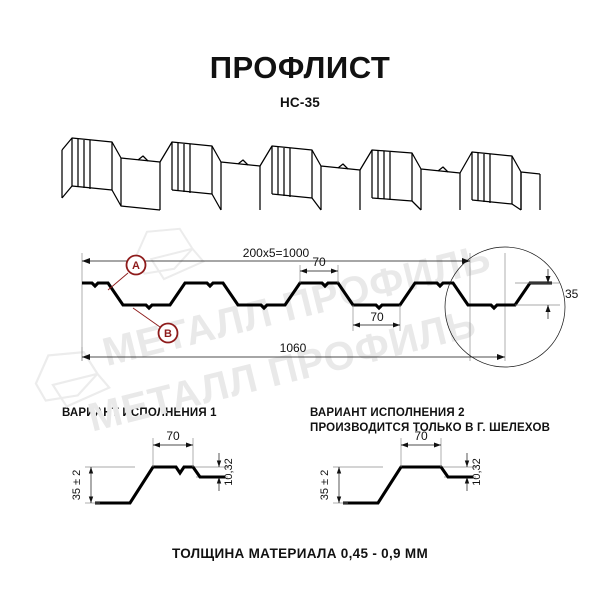  I want to click on dimension-label-rib-bottom: 70, so click(377, 317).